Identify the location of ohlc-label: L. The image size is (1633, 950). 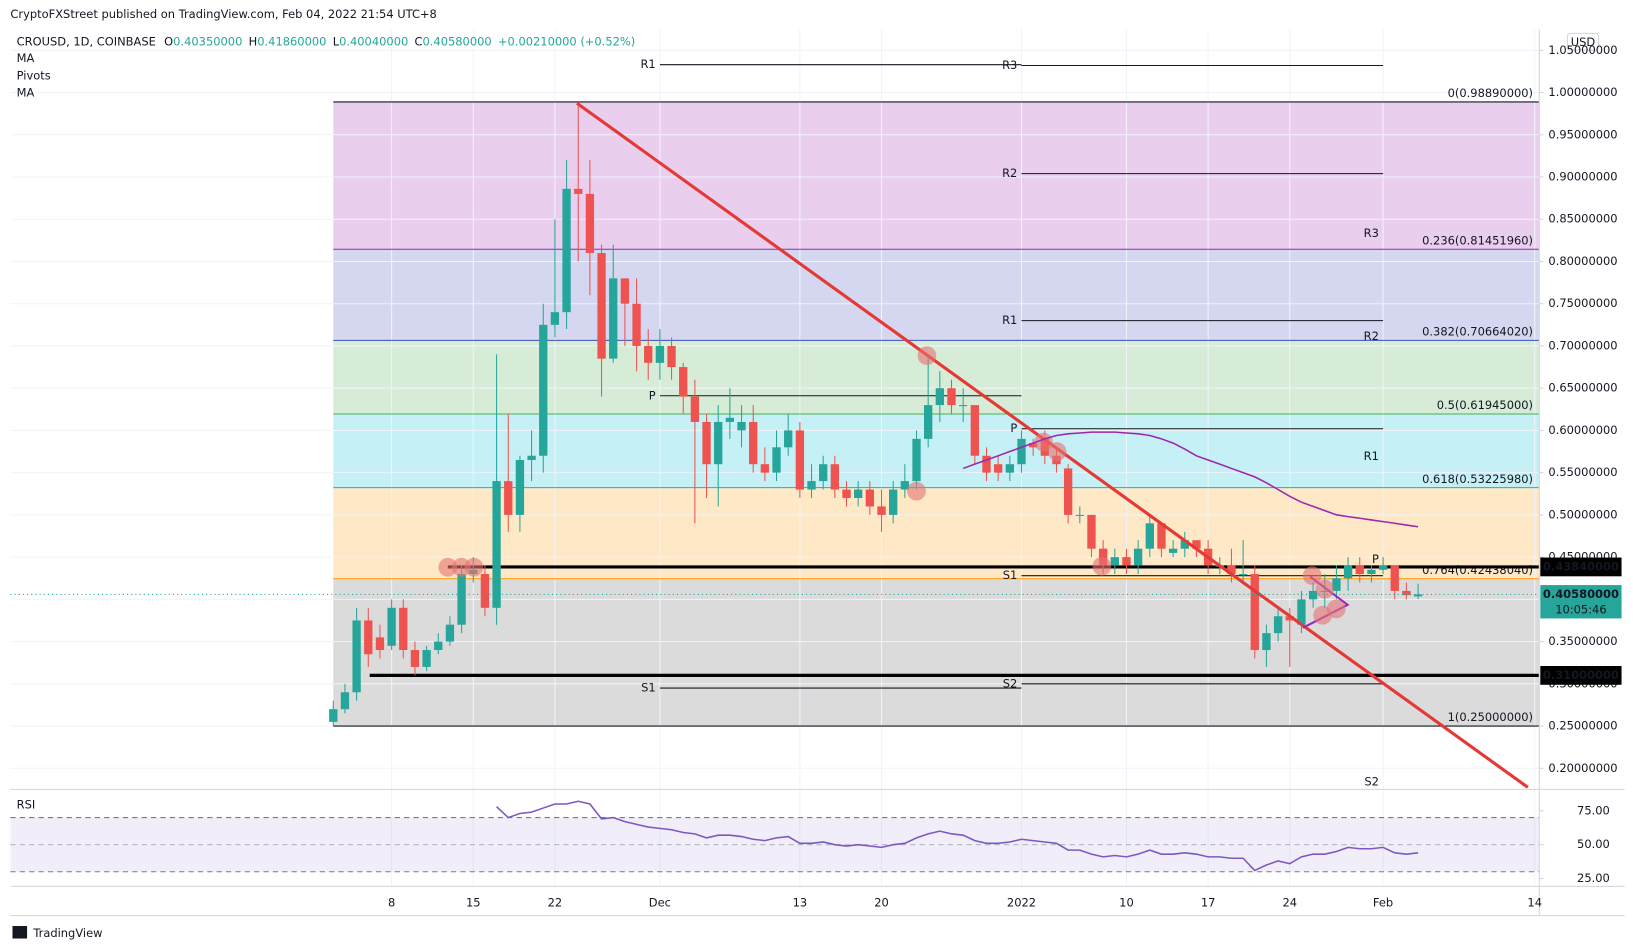
(336, 41).